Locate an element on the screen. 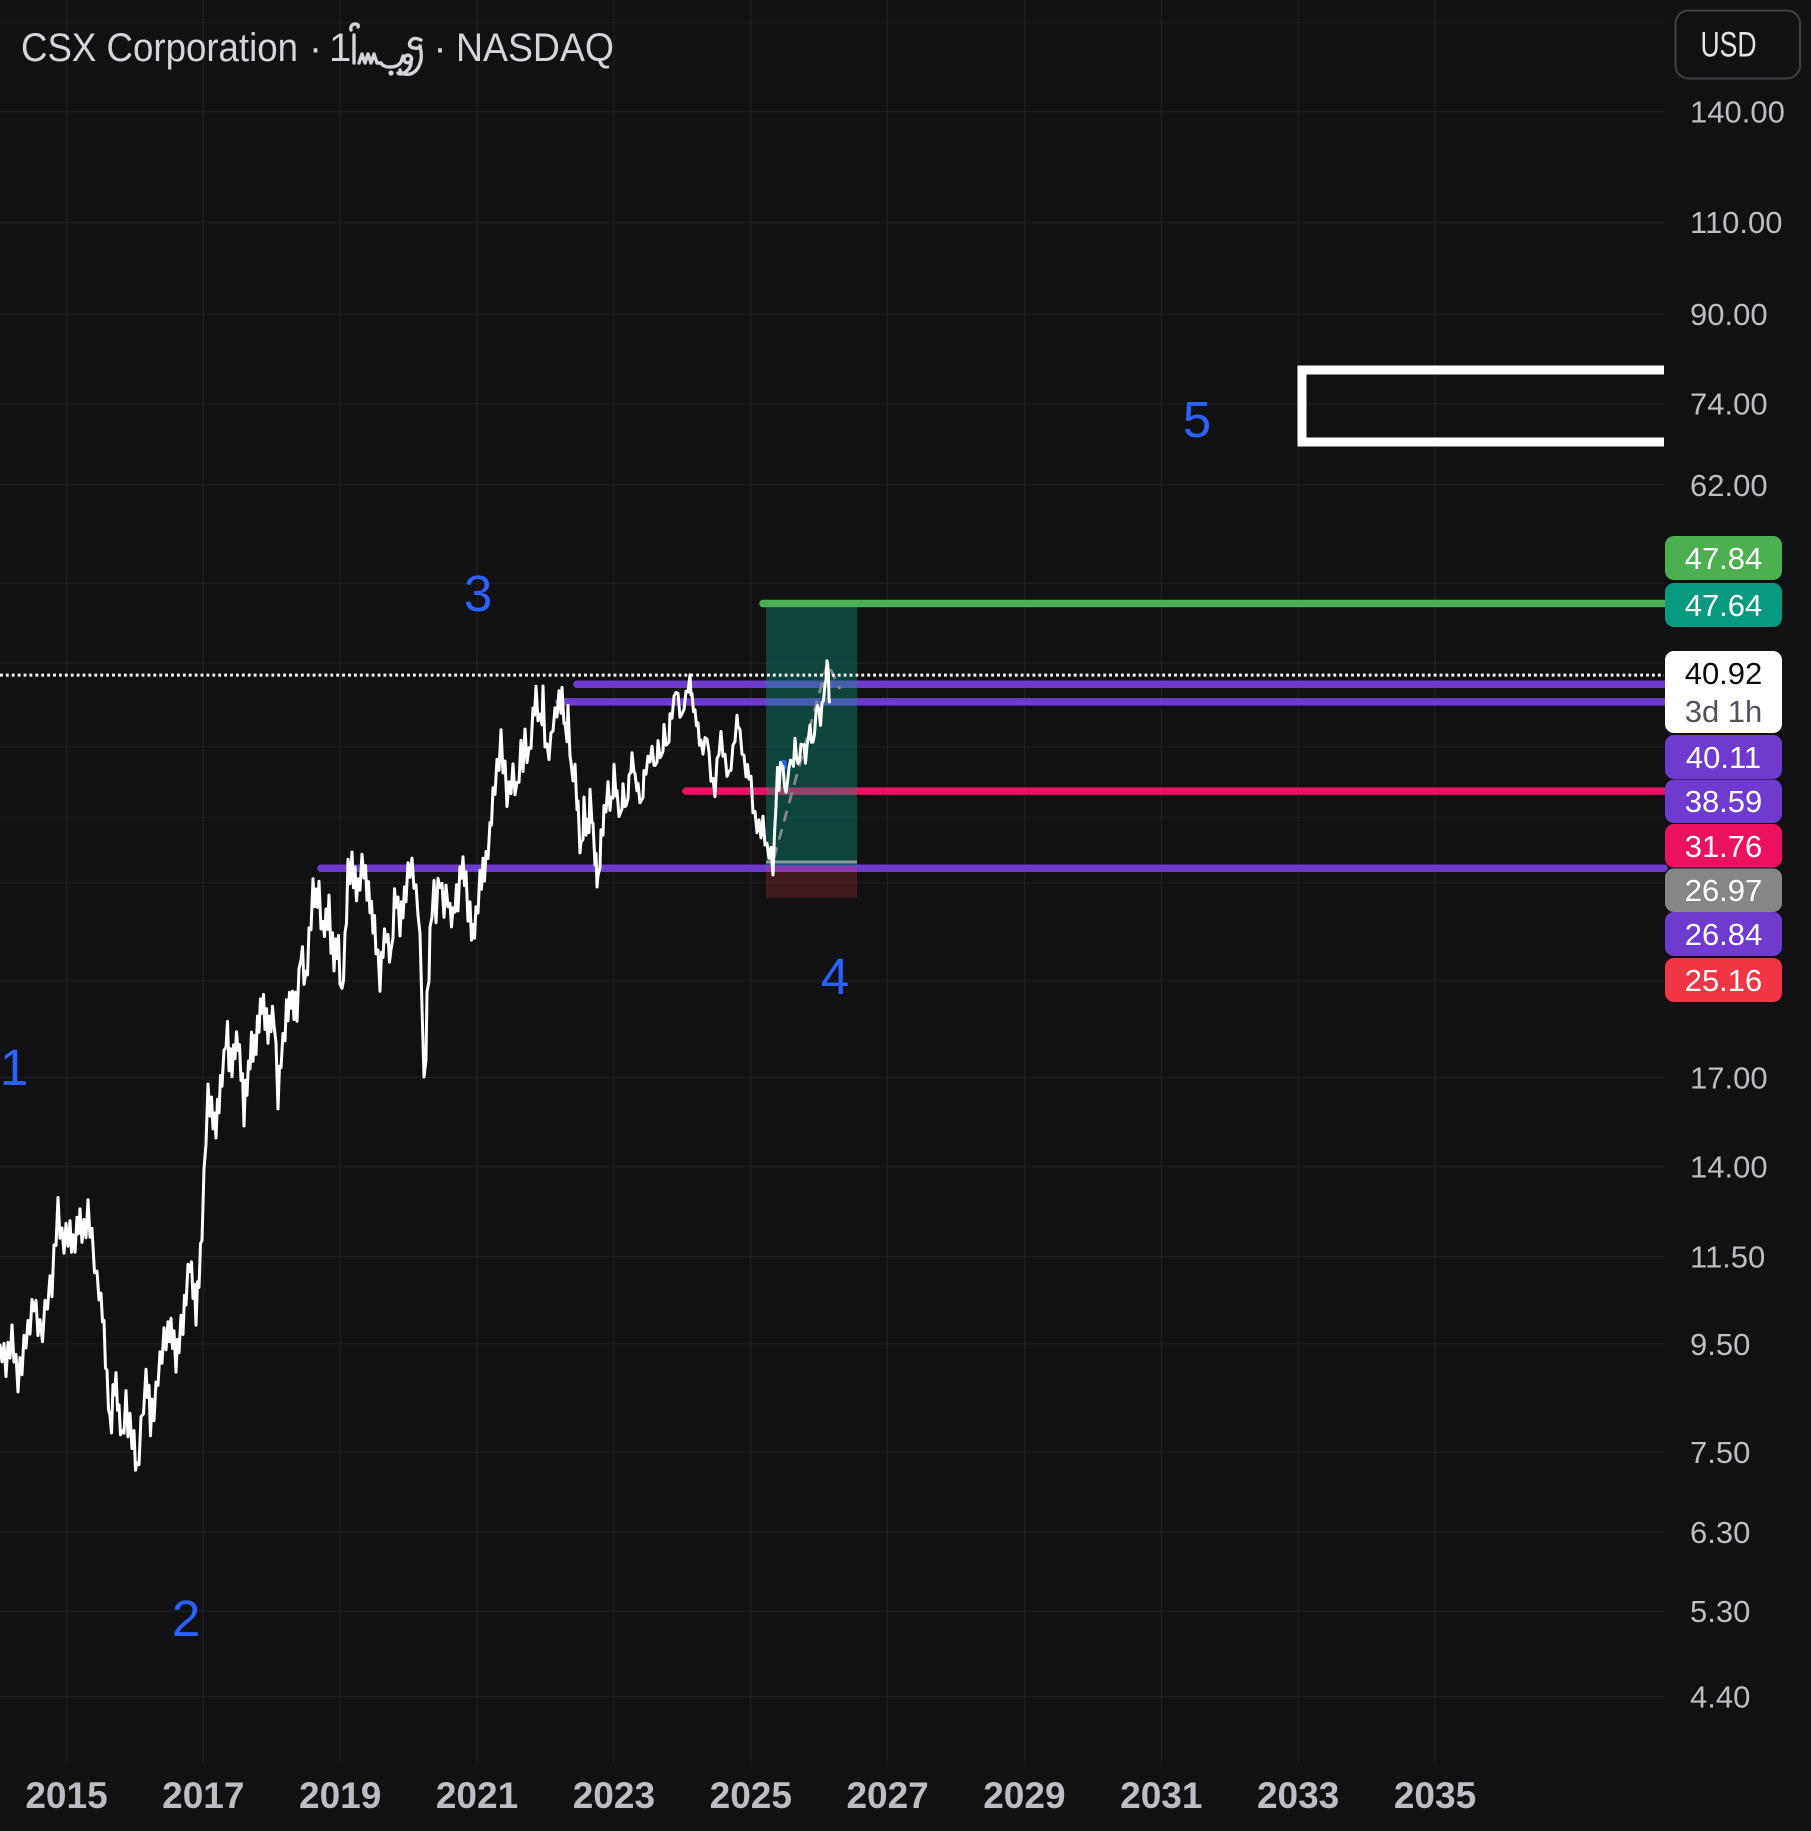 This screenshot has width=1811, height=1831. svg-text: 40.11 is located at coordinates (1723, 757).